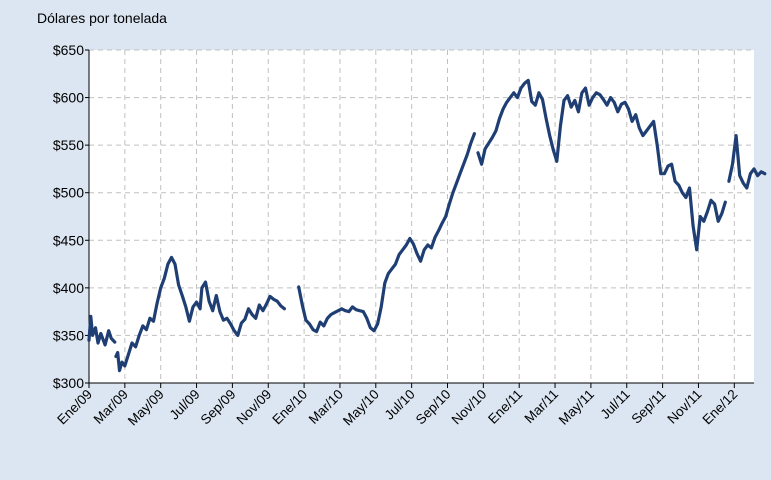  I want to click on y-tick-label: $350, so click(68, 335).